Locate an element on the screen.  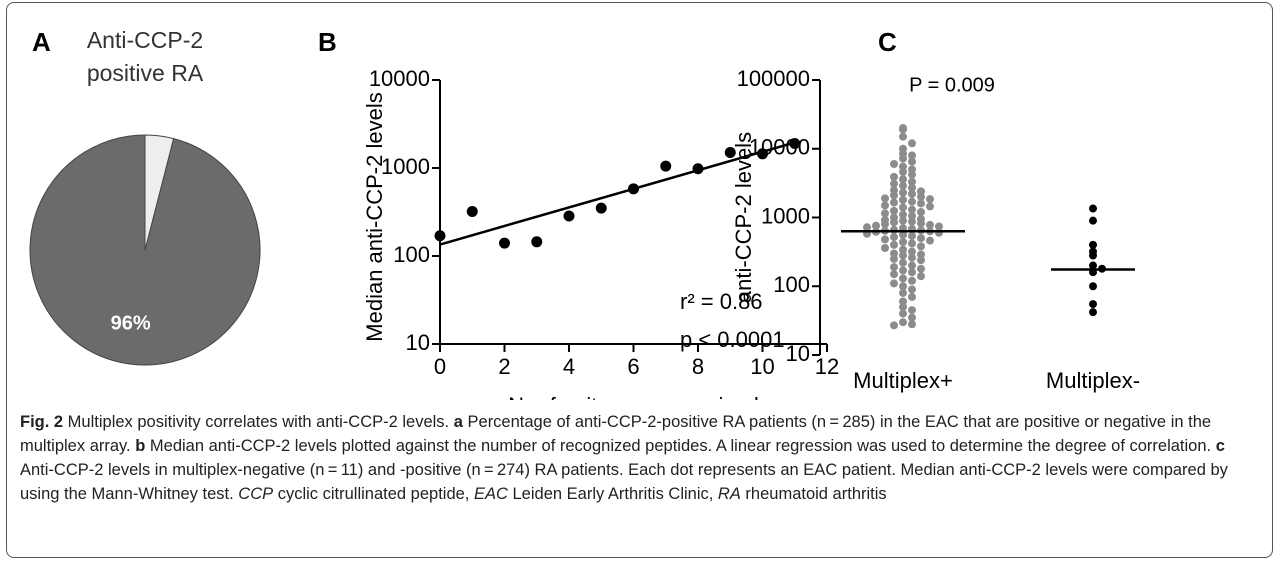
caption-abbr: RA is located at coordinates (729, 494).